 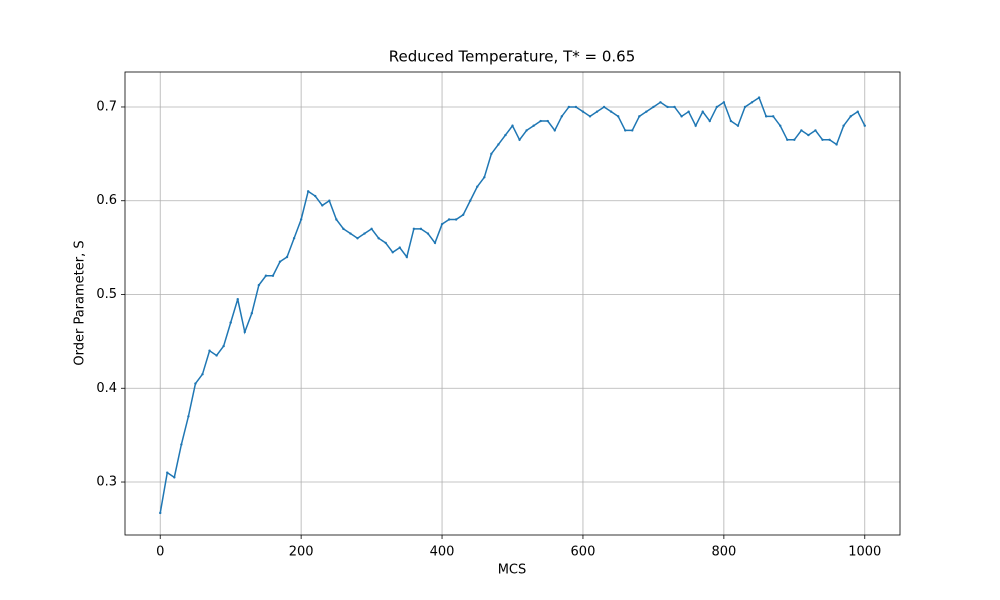 What do you see at coordinates (106, 200) in the screenshot?
I see `y-tick-label: 0.6` at bounding box center [106, 200].